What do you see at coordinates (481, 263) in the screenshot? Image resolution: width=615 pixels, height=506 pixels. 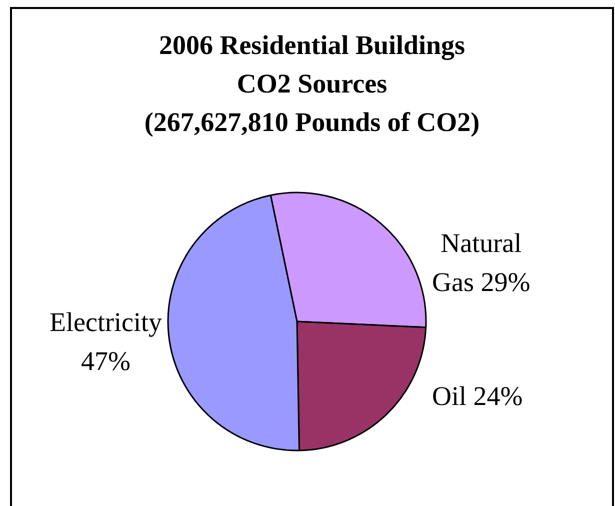 I see `slice-label: Natural Gas 29%` at bounding box center [481, 263].